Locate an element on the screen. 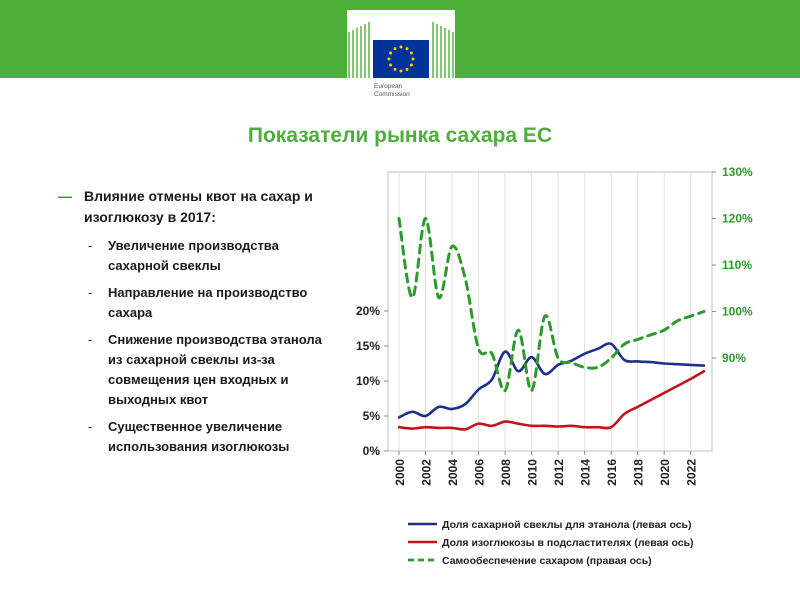  x-axis-tick-label: 2012 is located at coordinates (559, 472).